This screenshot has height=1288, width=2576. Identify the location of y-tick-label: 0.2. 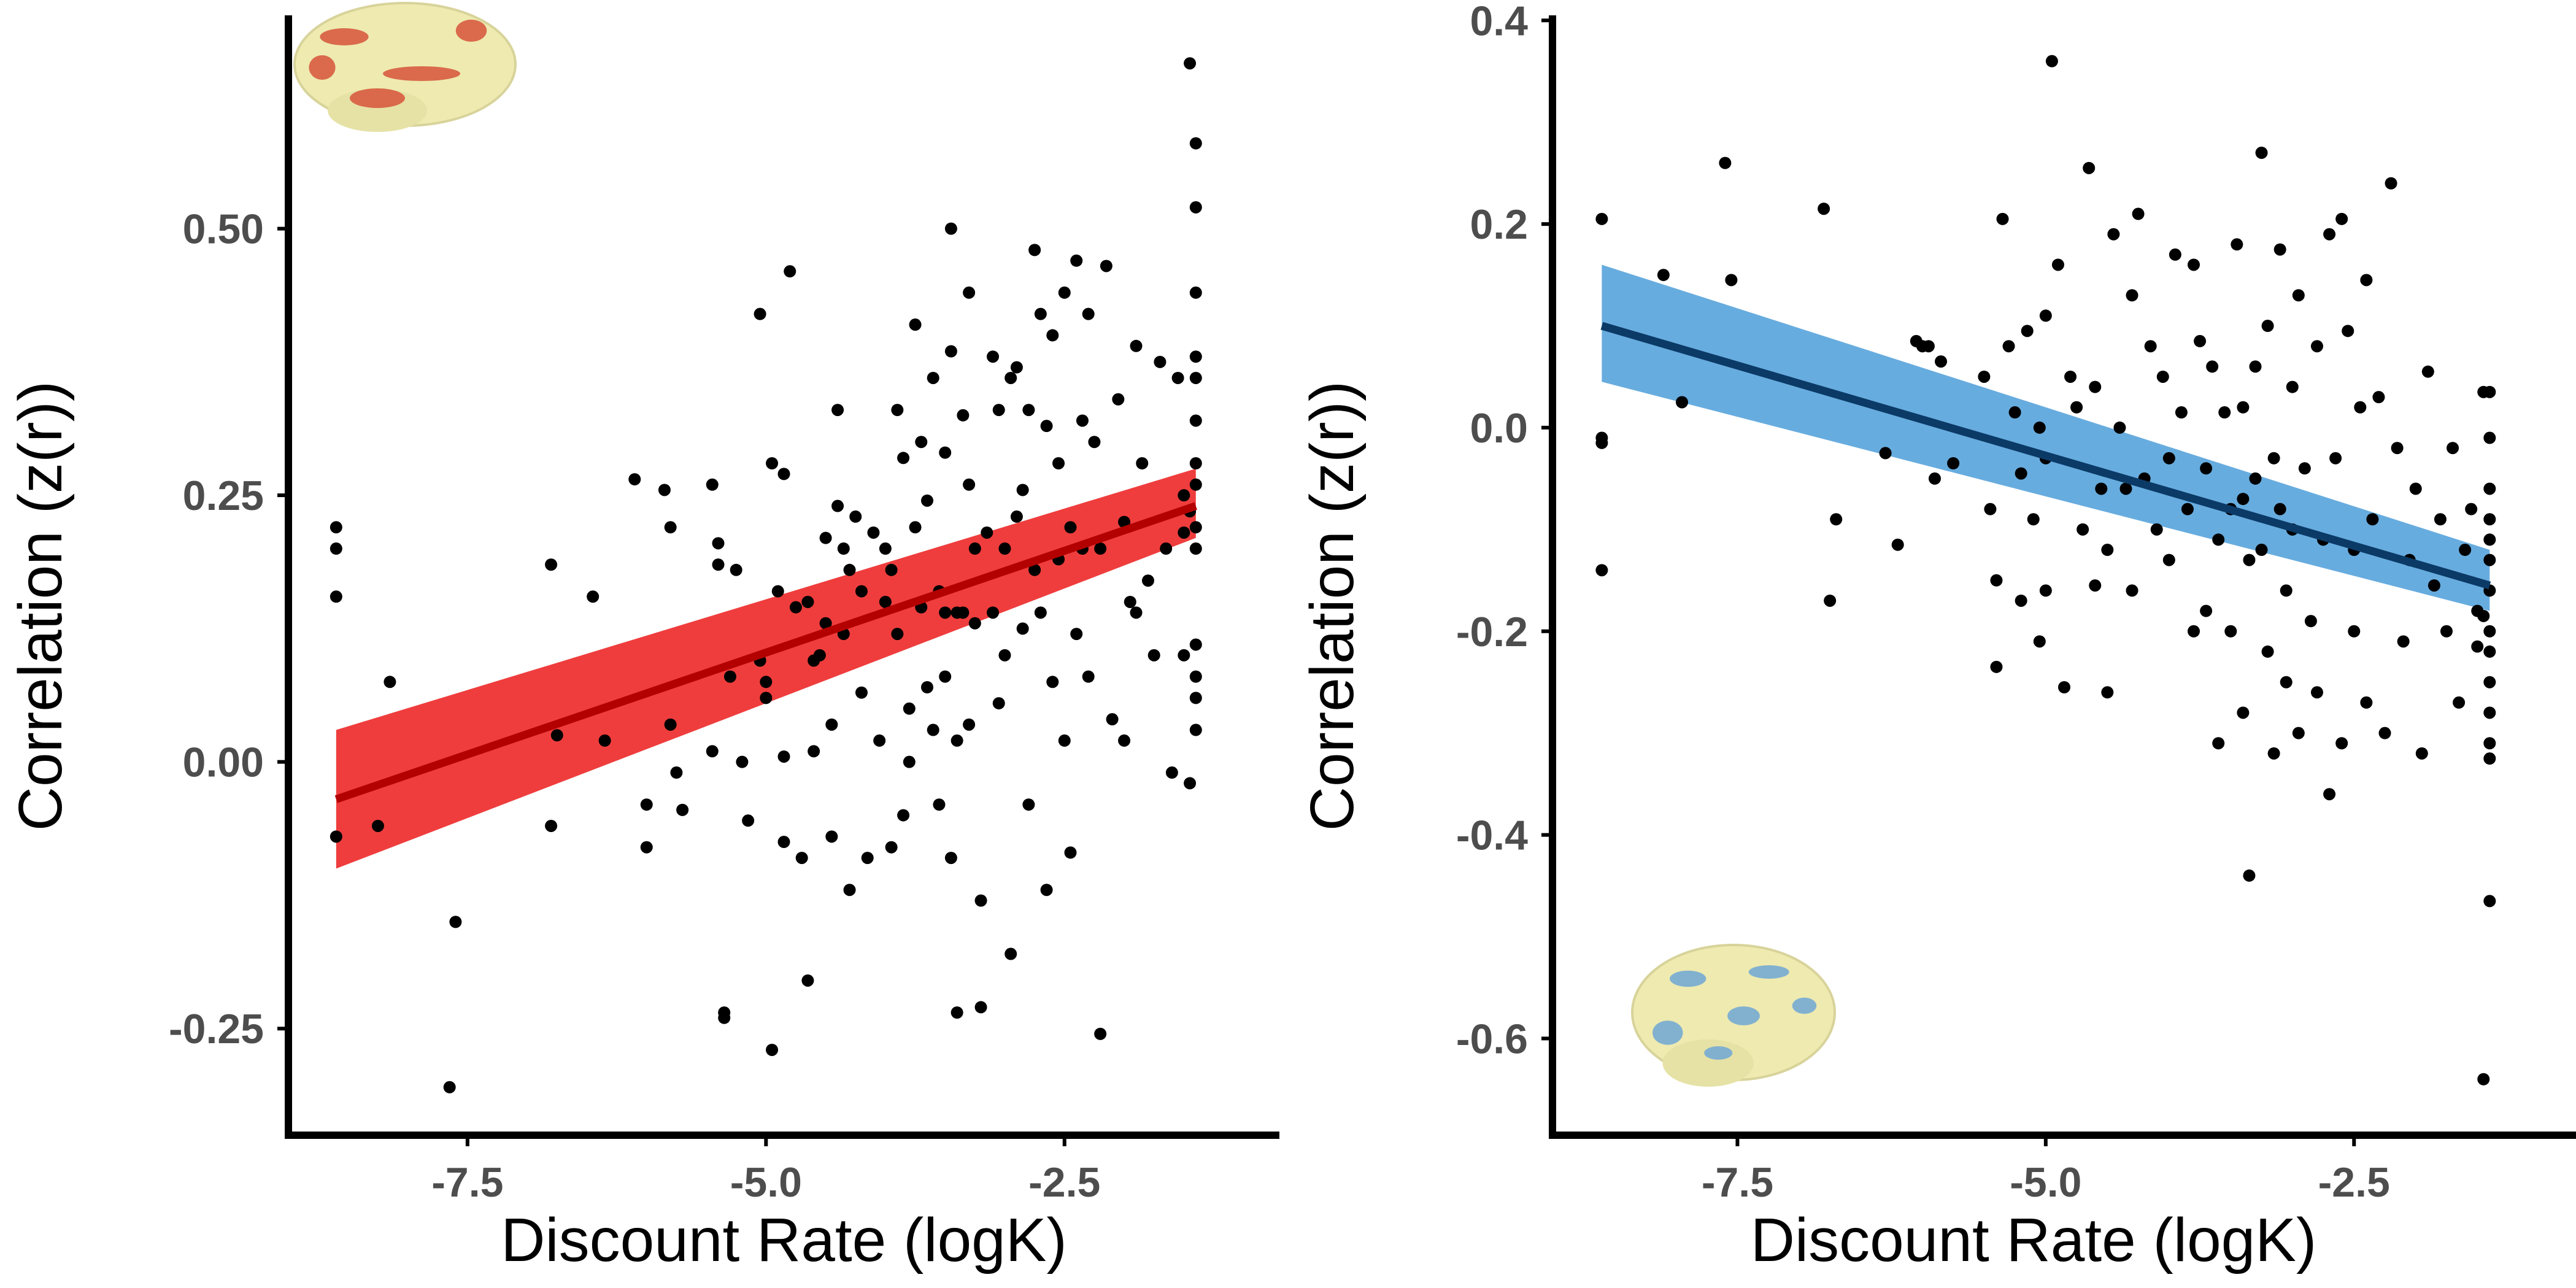
(1499, 224).